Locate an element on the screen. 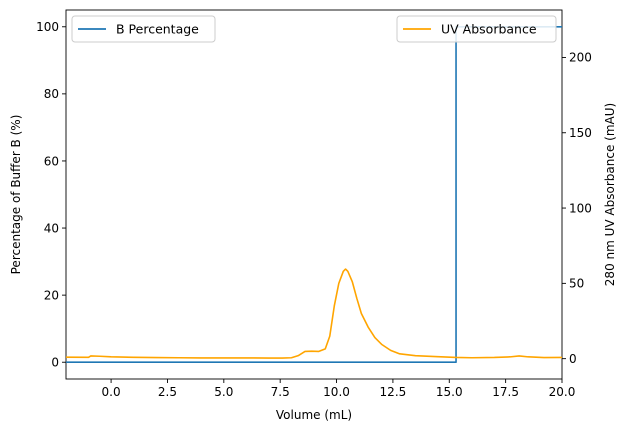 The image size is (627, 432). x-tick-label: 7.5 is located at coordinates (280, 392).